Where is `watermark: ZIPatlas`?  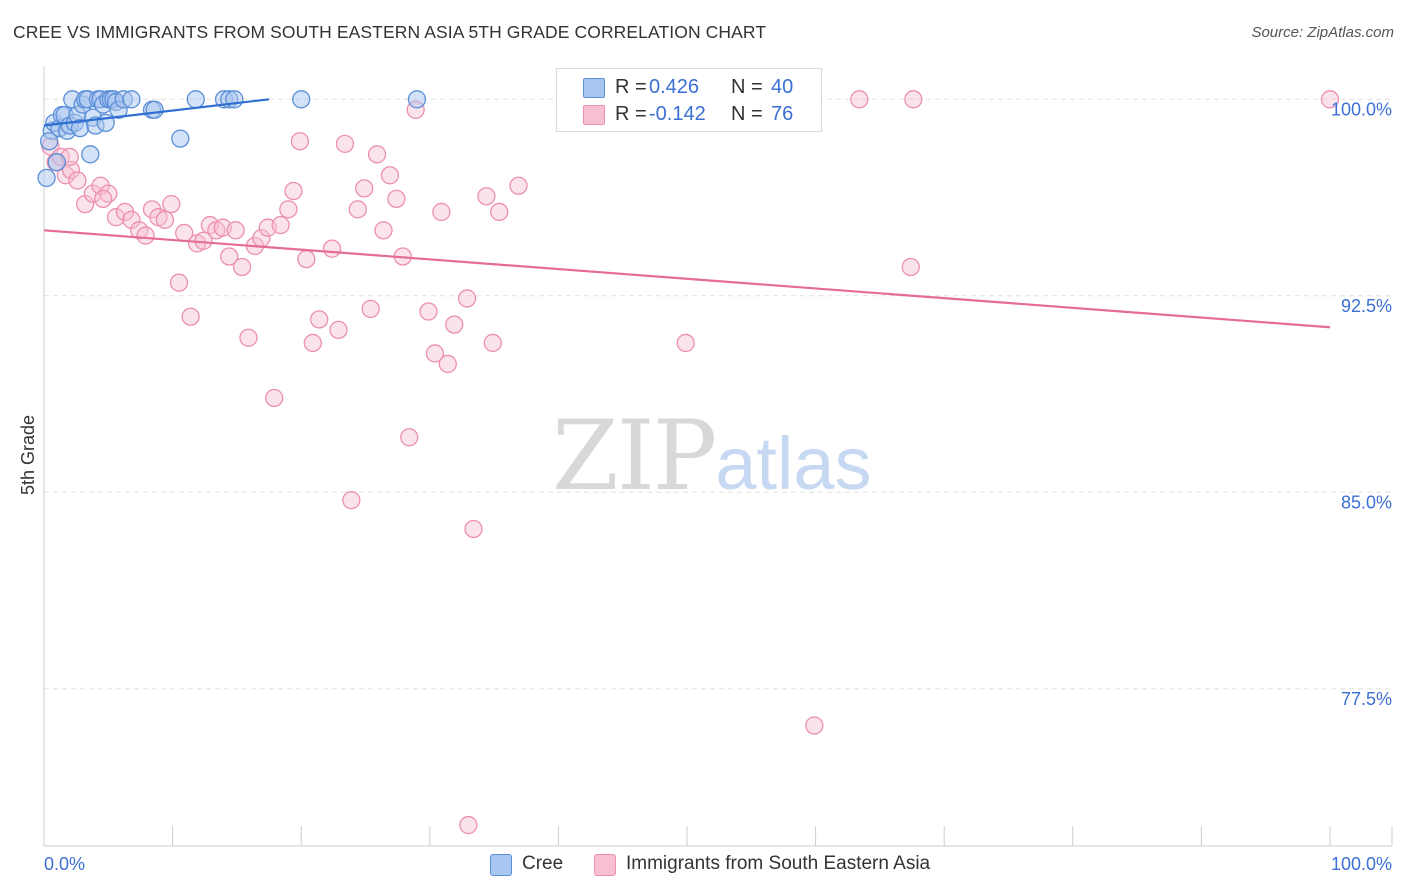 watermark: ZIPatlas is located at coordinates (712, 456).